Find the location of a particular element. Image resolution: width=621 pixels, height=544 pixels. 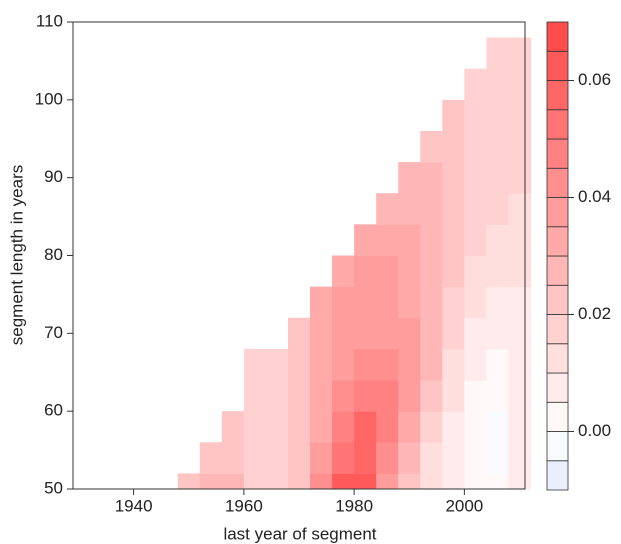

y-tick-label: 80 is located at coordinates (53, 254).